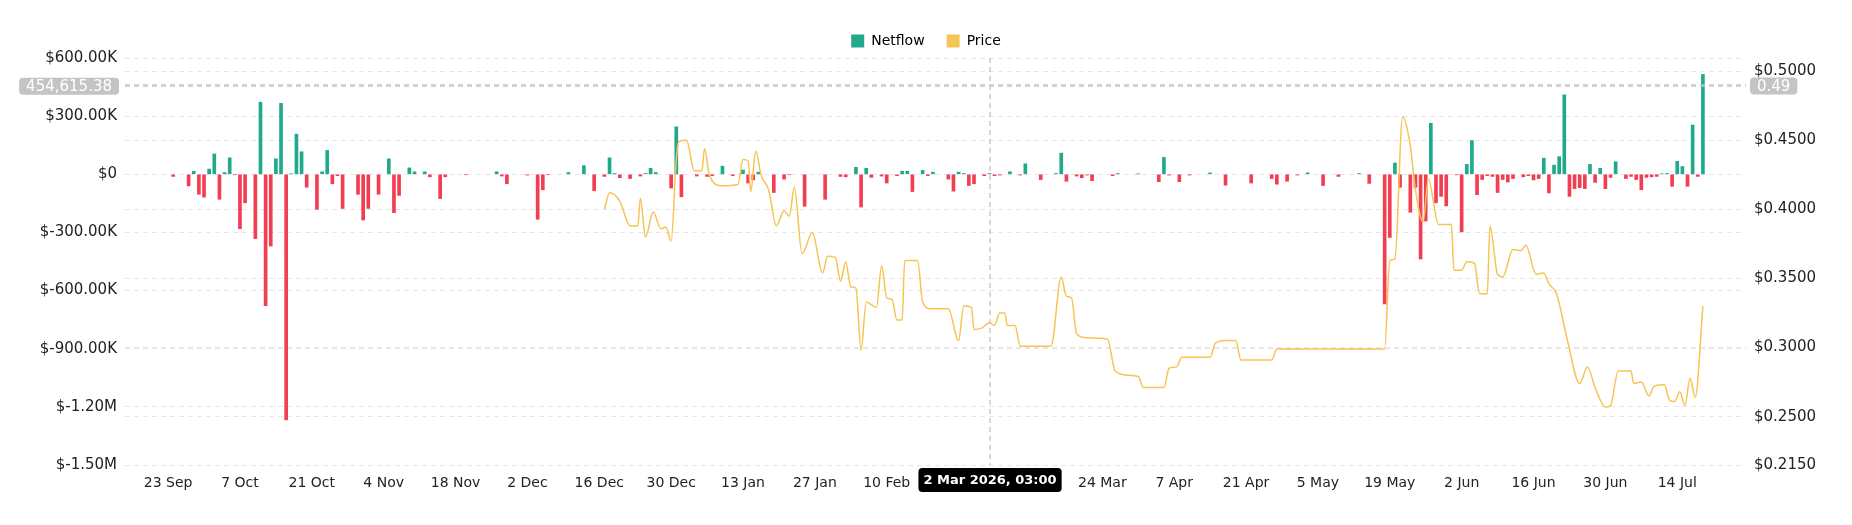 The image size is (1852, 525). Describe the element at coordinates (1533, 482) in the screenshot. I see `x-tick-label: 16 Jun` at that location.